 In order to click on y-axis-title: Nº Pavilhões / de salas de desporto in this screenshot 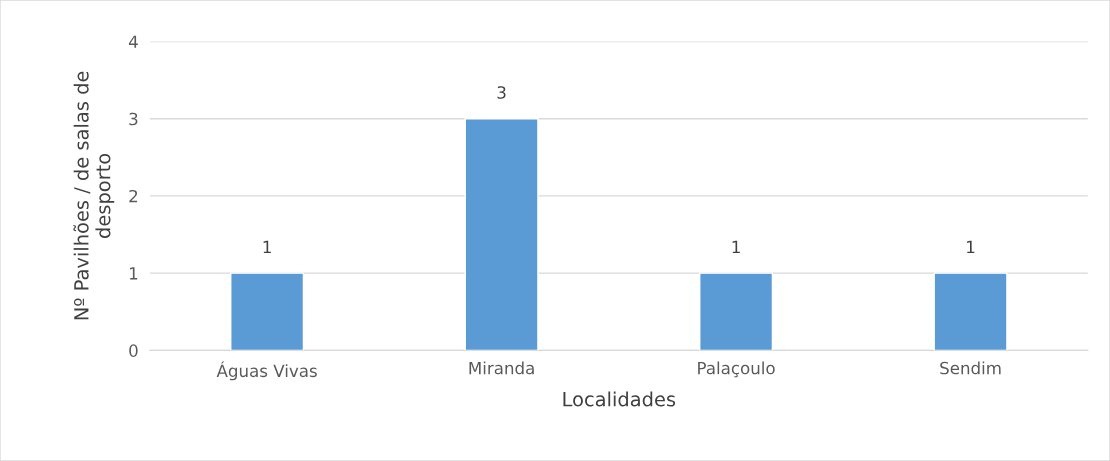, I will do `click(94, 195)`.